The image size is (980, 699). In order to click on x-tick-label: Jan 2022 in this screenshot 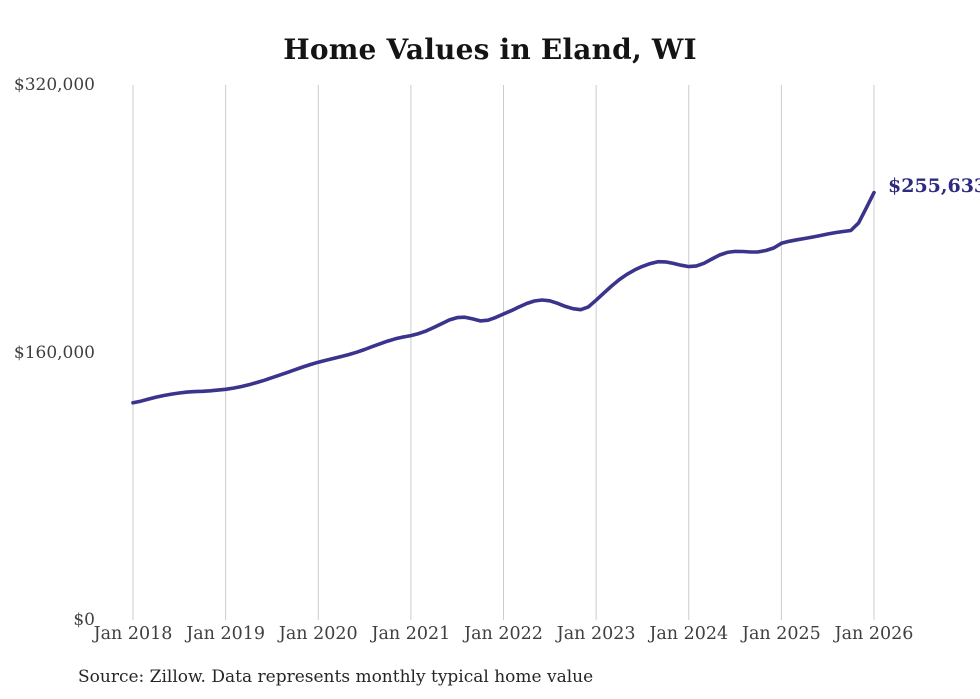, I will do `click(503, 634)`.